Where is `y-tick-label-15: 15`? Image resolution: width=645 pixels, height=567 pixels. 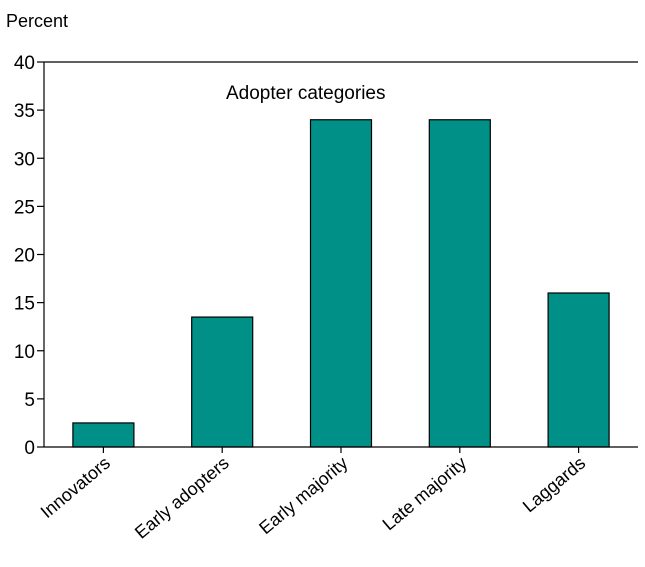
y-tick-label-15: 15 is located at coordinates (24, 304).